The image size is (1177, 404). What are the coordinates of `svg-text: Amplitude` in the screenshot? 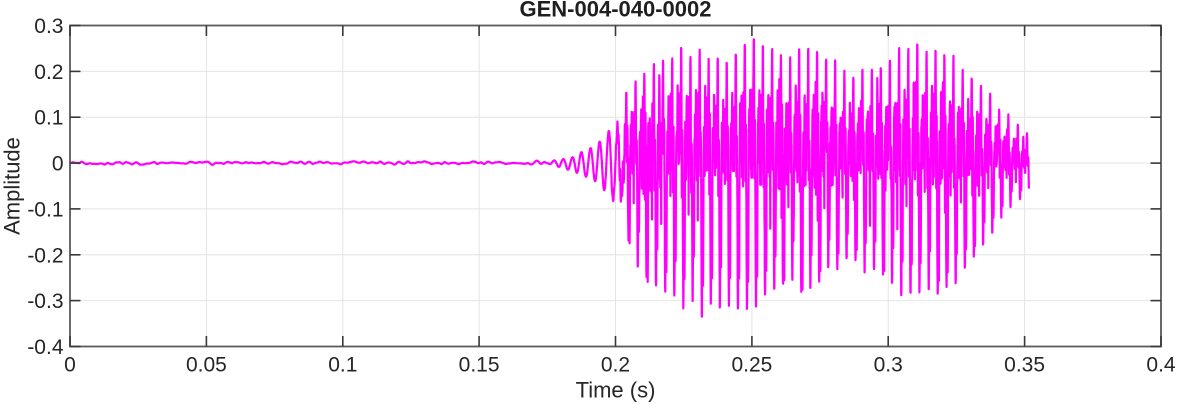 It's located at (12, 186).